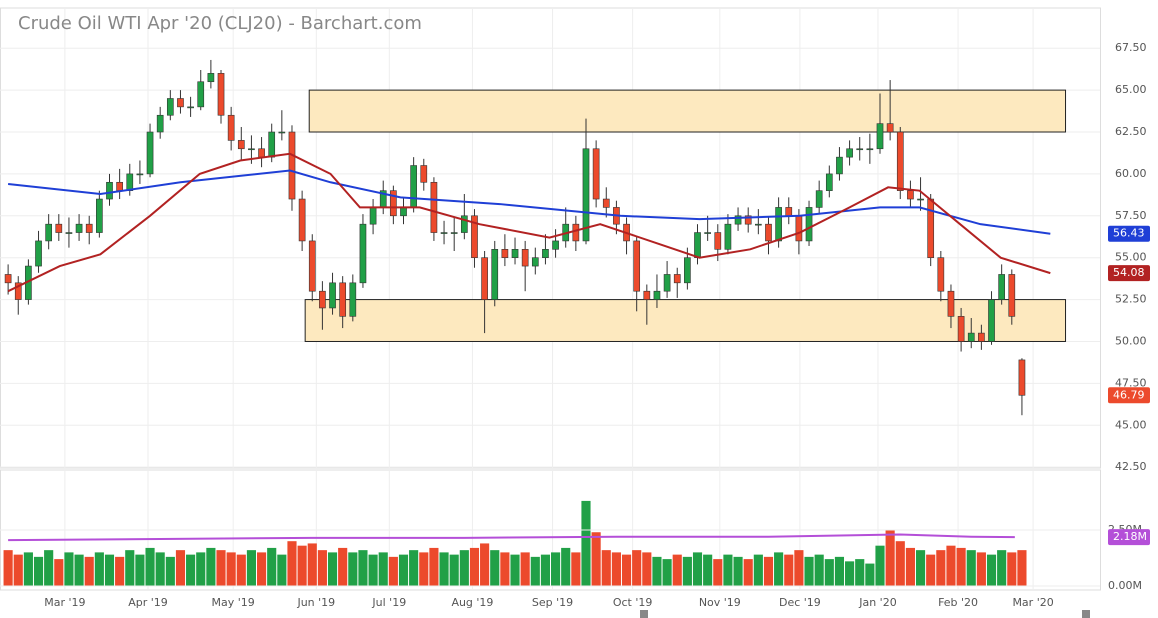  I want to click on y-tick-label: 60.00, so click(1131, 173).